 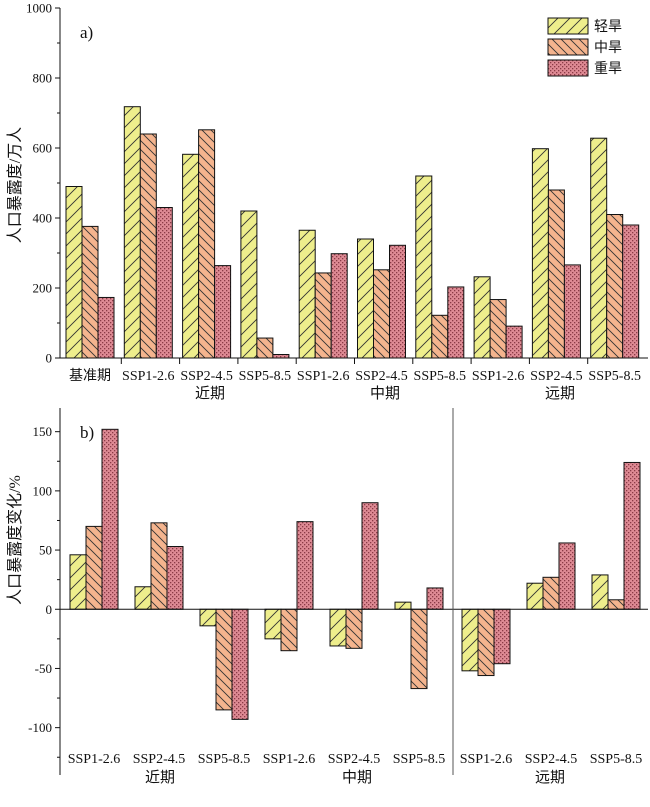 What do you see at coordinates (616, 759) in the screenshot?
I see `panel-b-category-label-8: SSP5-8.5` at bounding box center [616, 759].